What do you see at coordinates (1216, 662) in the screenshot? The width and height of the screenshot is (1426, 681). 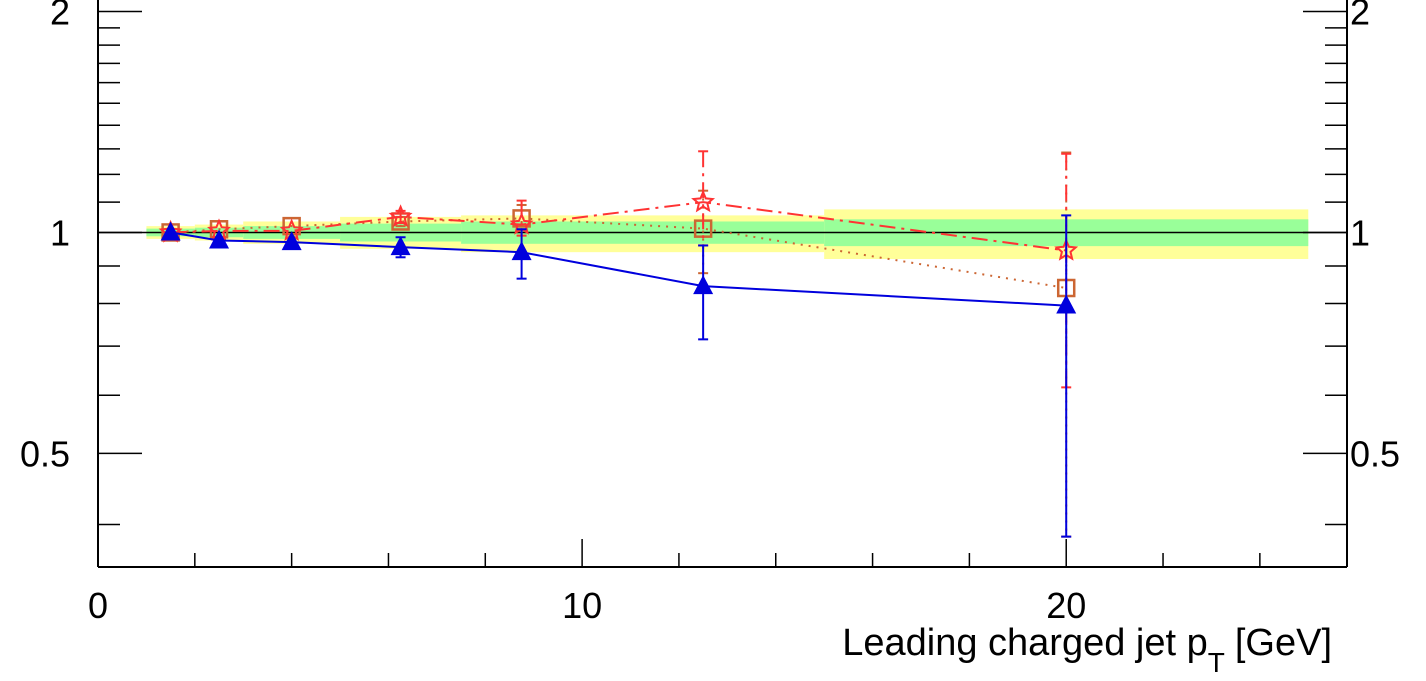 I see `x-axis-title-subscript: T` at bounding box center [1216, 662].